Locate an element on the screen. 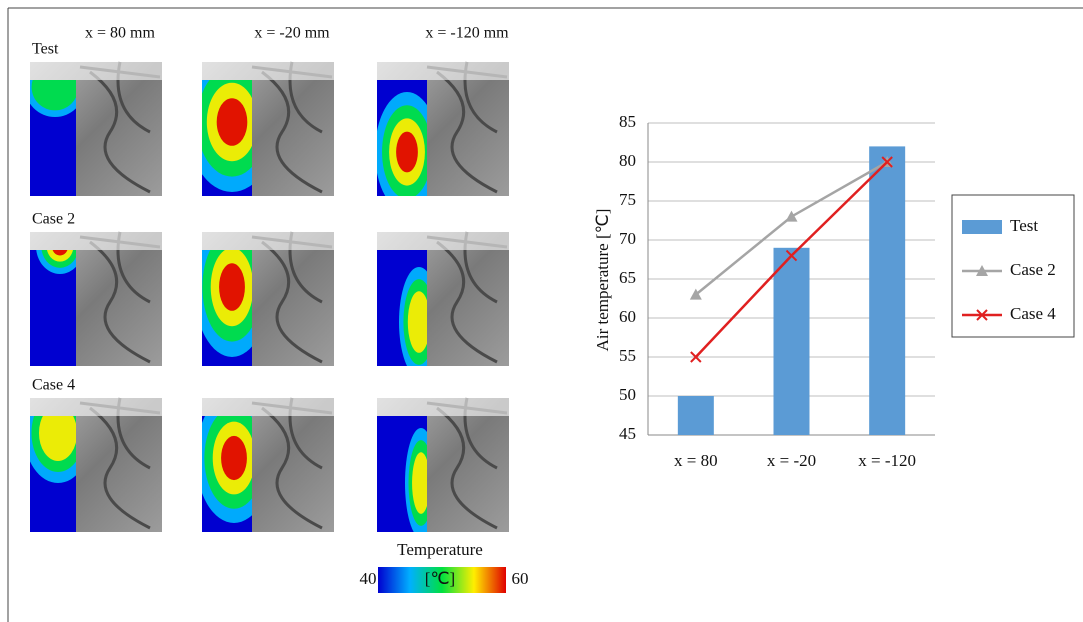 This screenshot has height=622, width=1083. colorbar is located at coordinates (442, 580).